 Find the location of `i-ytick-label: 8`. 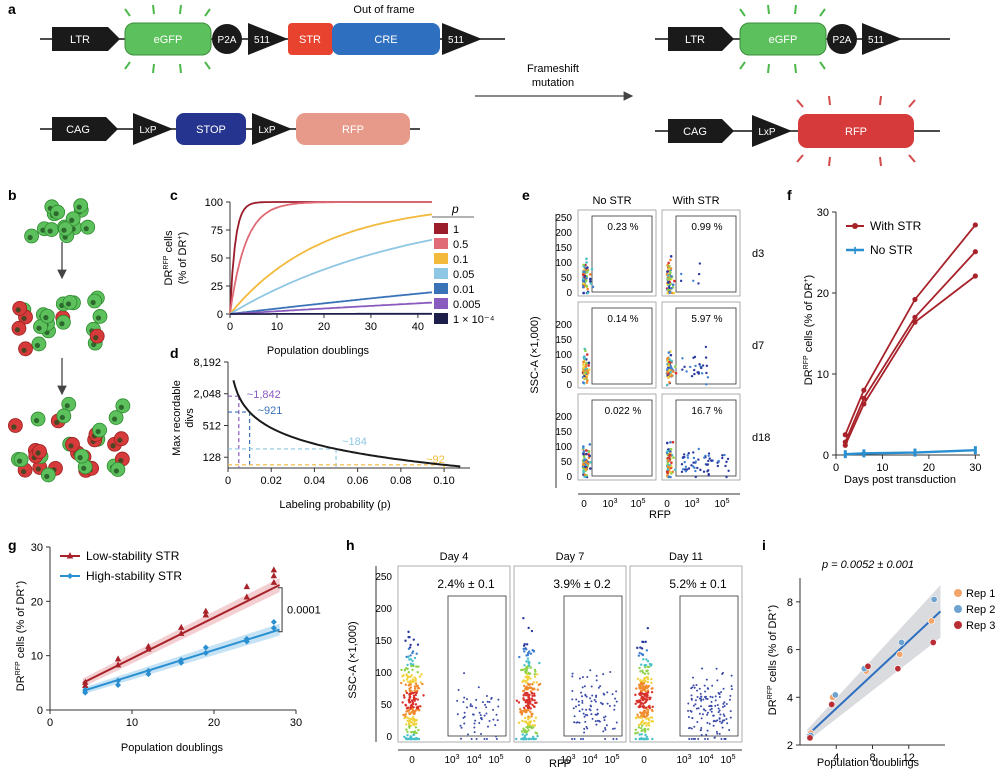

i-ytick-label: 8 is located at coordinates (790, 603).